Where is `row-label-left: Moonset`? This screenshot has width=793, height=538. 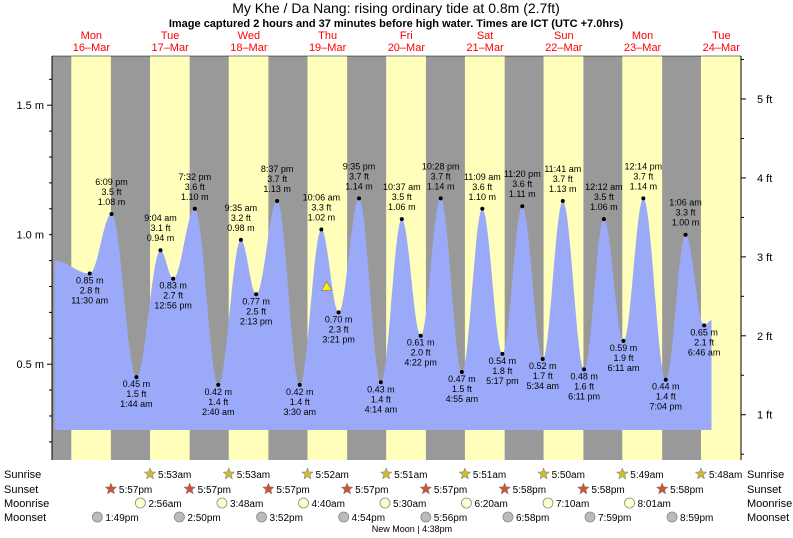 row-label-left: Moonset is located at coordinates (25, 518).